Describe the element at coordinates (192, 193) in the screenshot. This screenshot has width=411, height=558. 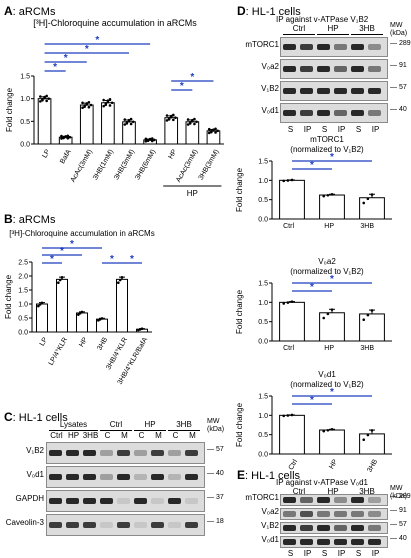
I see `group-label: HP` at that location.